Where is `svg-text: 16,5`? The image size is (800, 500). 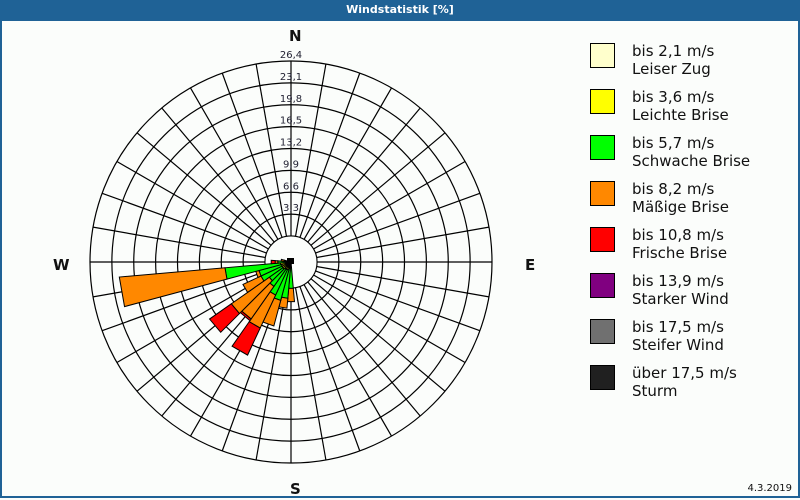
svg-text: 16,5 is located at coordinates (291, 121).